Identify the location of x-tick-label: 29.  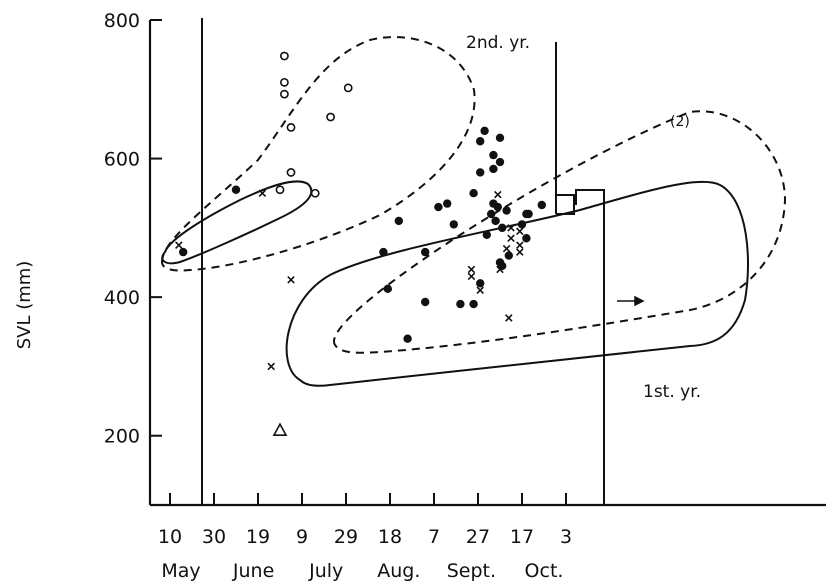
(346, 537).